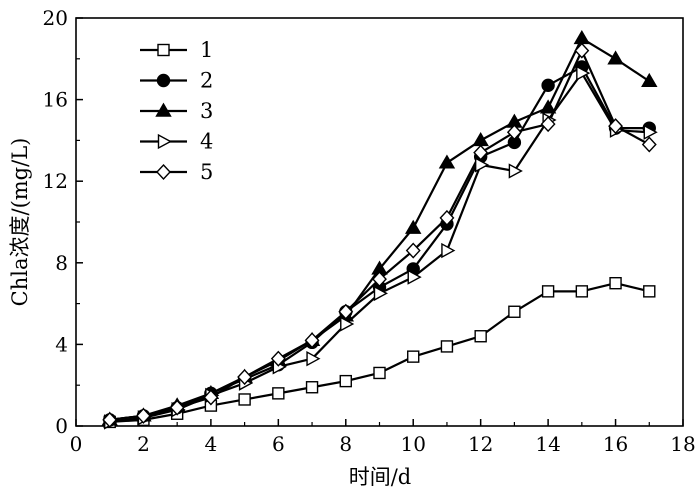 This screenshot has height=495, width=700. What do you see at coordinates (380, 477) in the screenshot?
I see `x-axis-label: 时间/d` at bounding box center [380, 477].